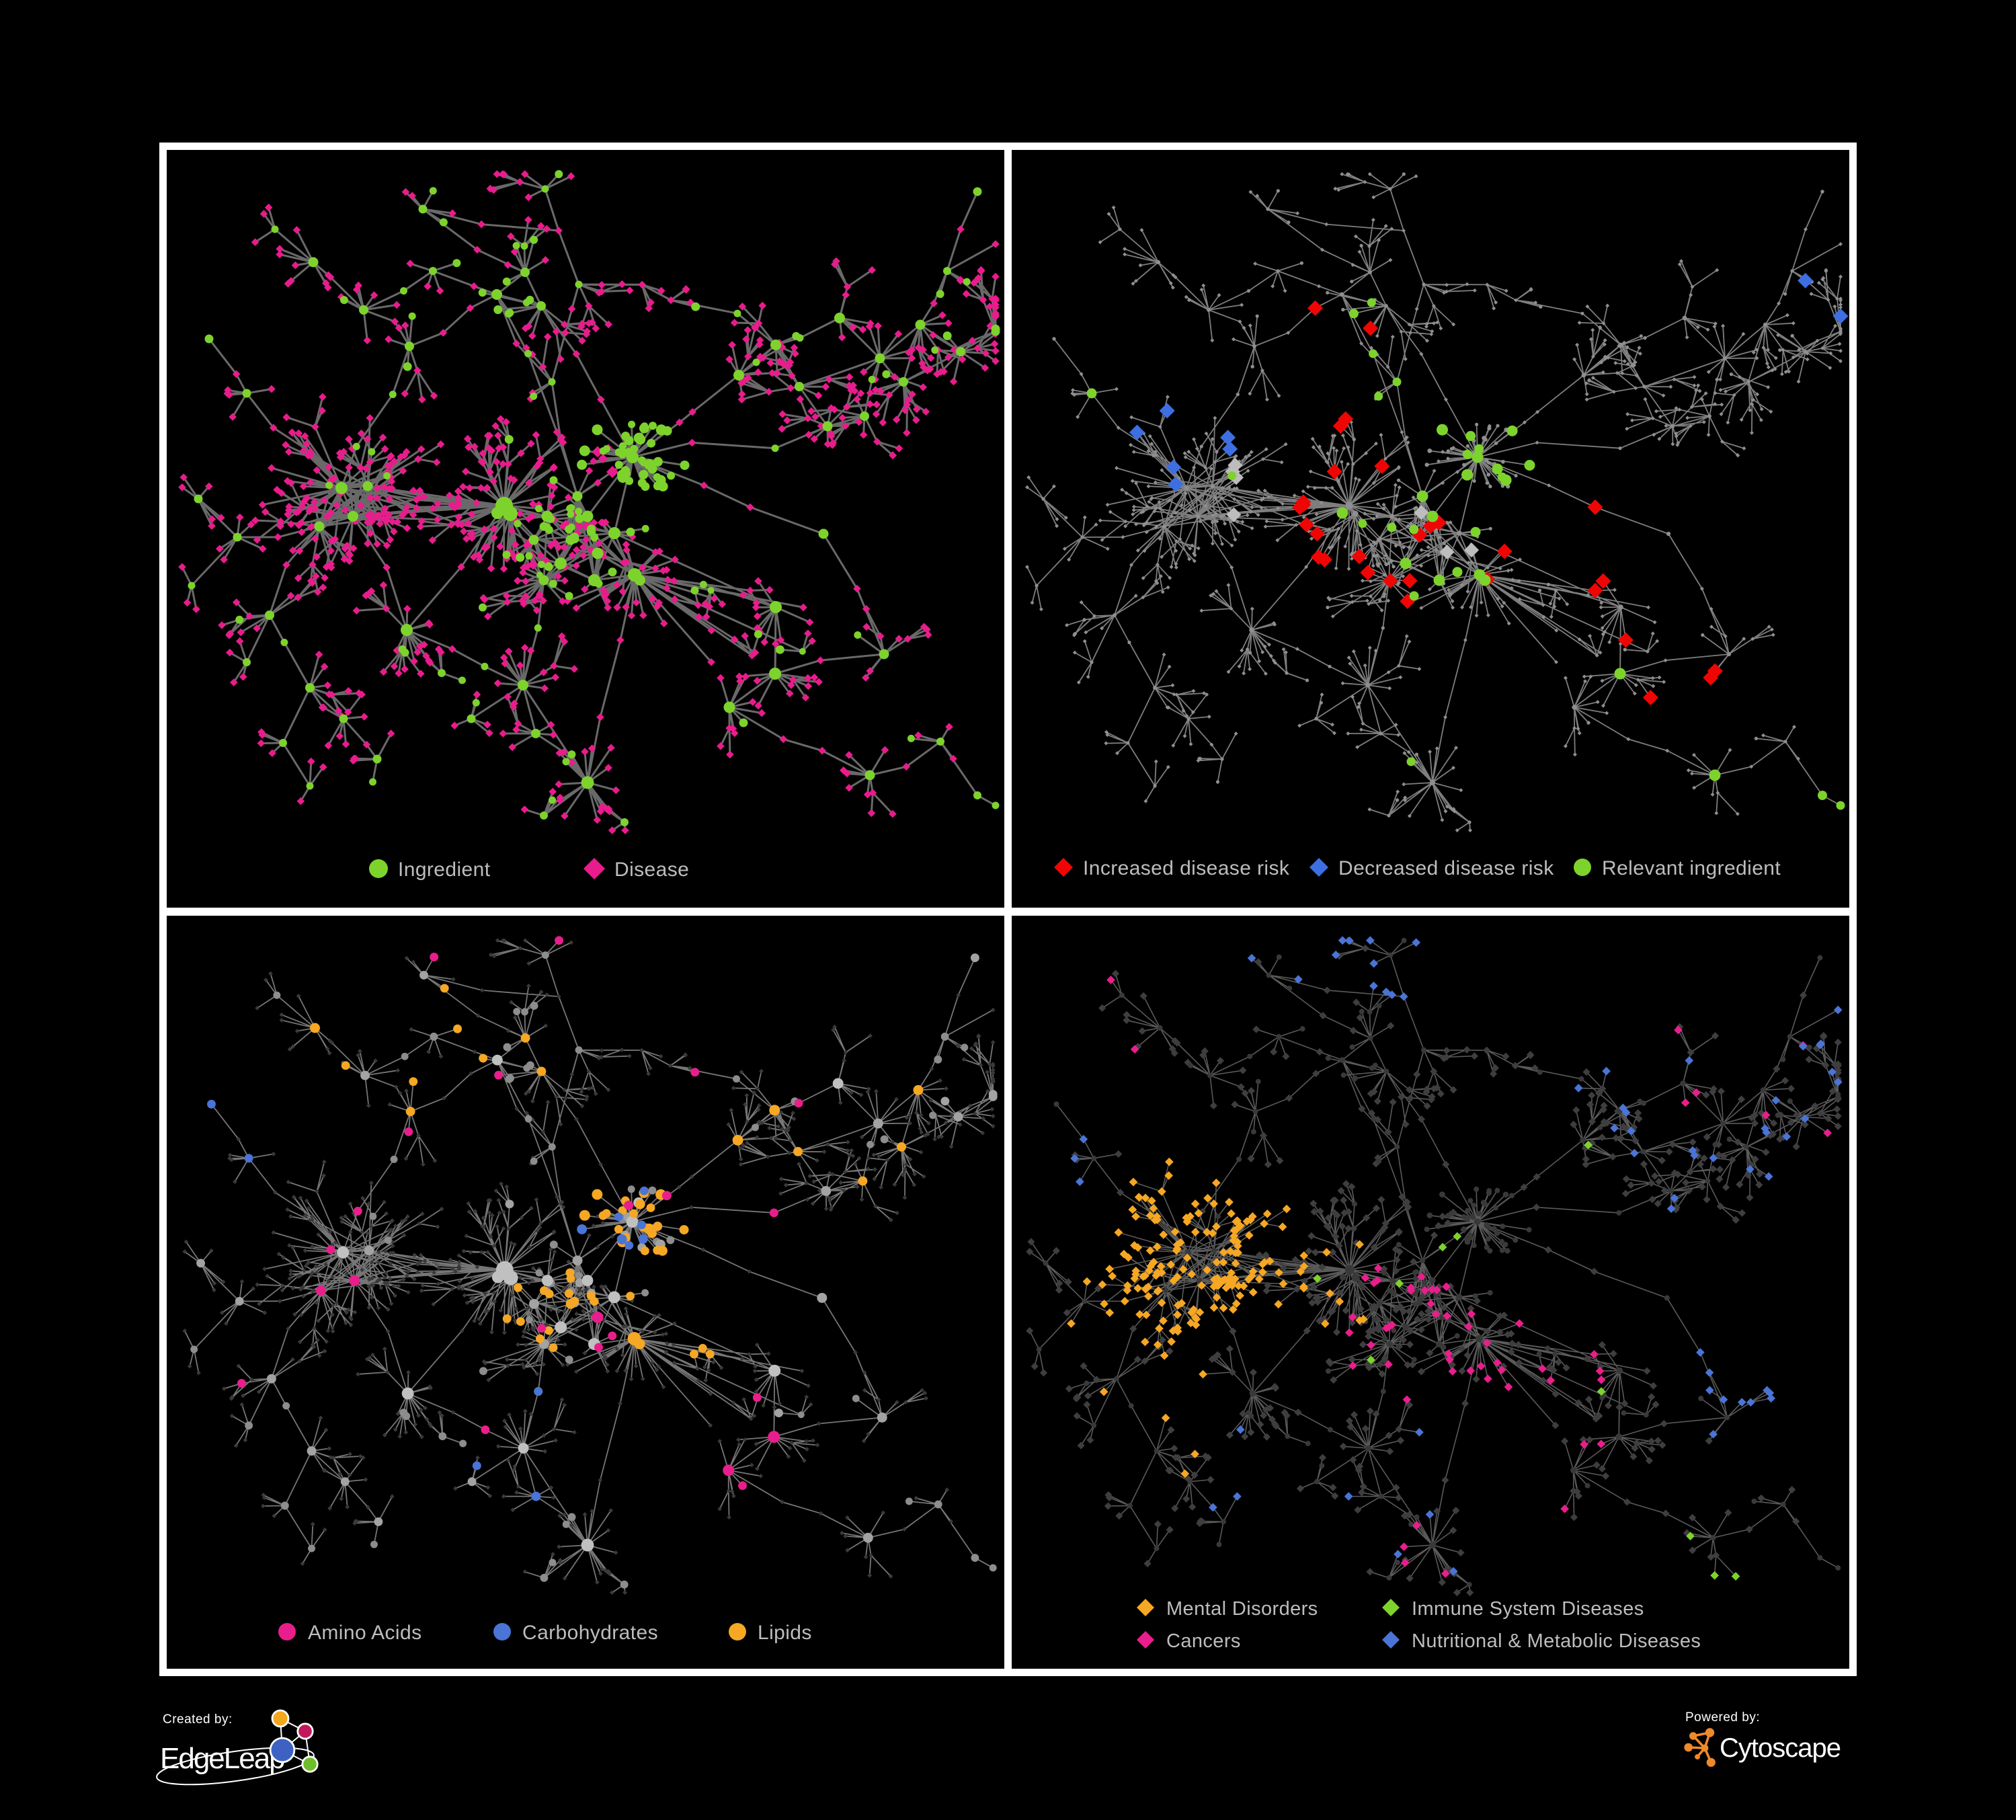 The image size is (2016, 1820). What do you see at coordinates (1242, 1609) in the screenshot?
I see `svg-text: Mental Disorders` at bounding box center [1242, 1609].